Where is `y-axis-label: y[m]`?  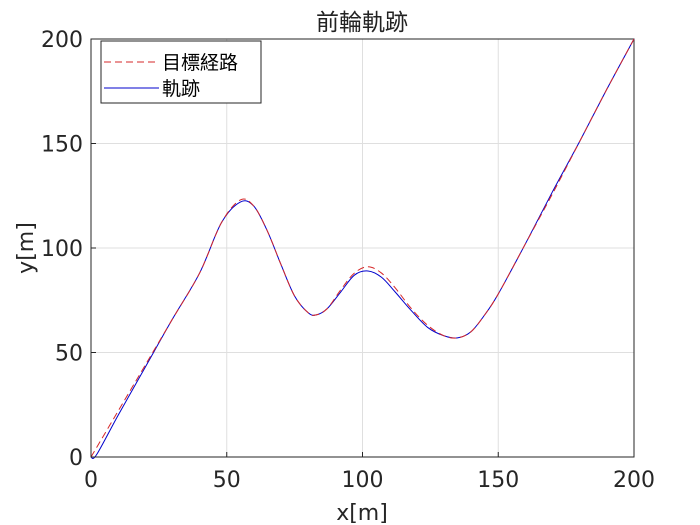
y-axis-label: y[m] is located at coordinates (26, 248).